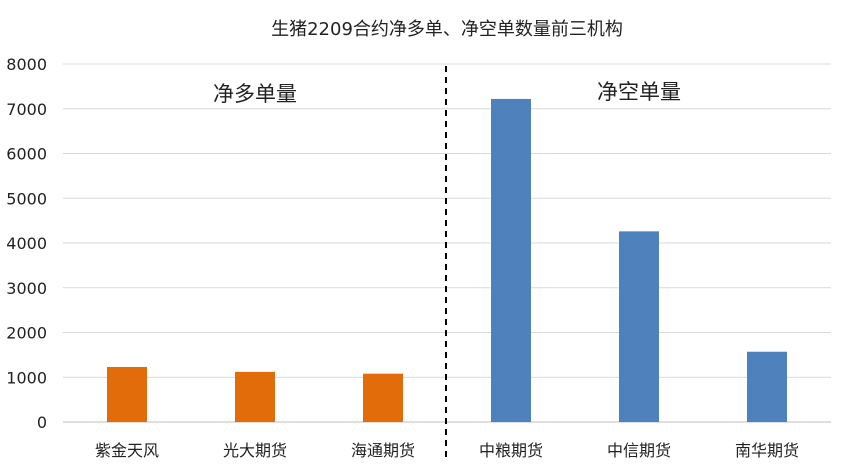  Describe the element at coordinates (26, 198) in the screenshot. I see `y-tick-label: 5000` at that location.